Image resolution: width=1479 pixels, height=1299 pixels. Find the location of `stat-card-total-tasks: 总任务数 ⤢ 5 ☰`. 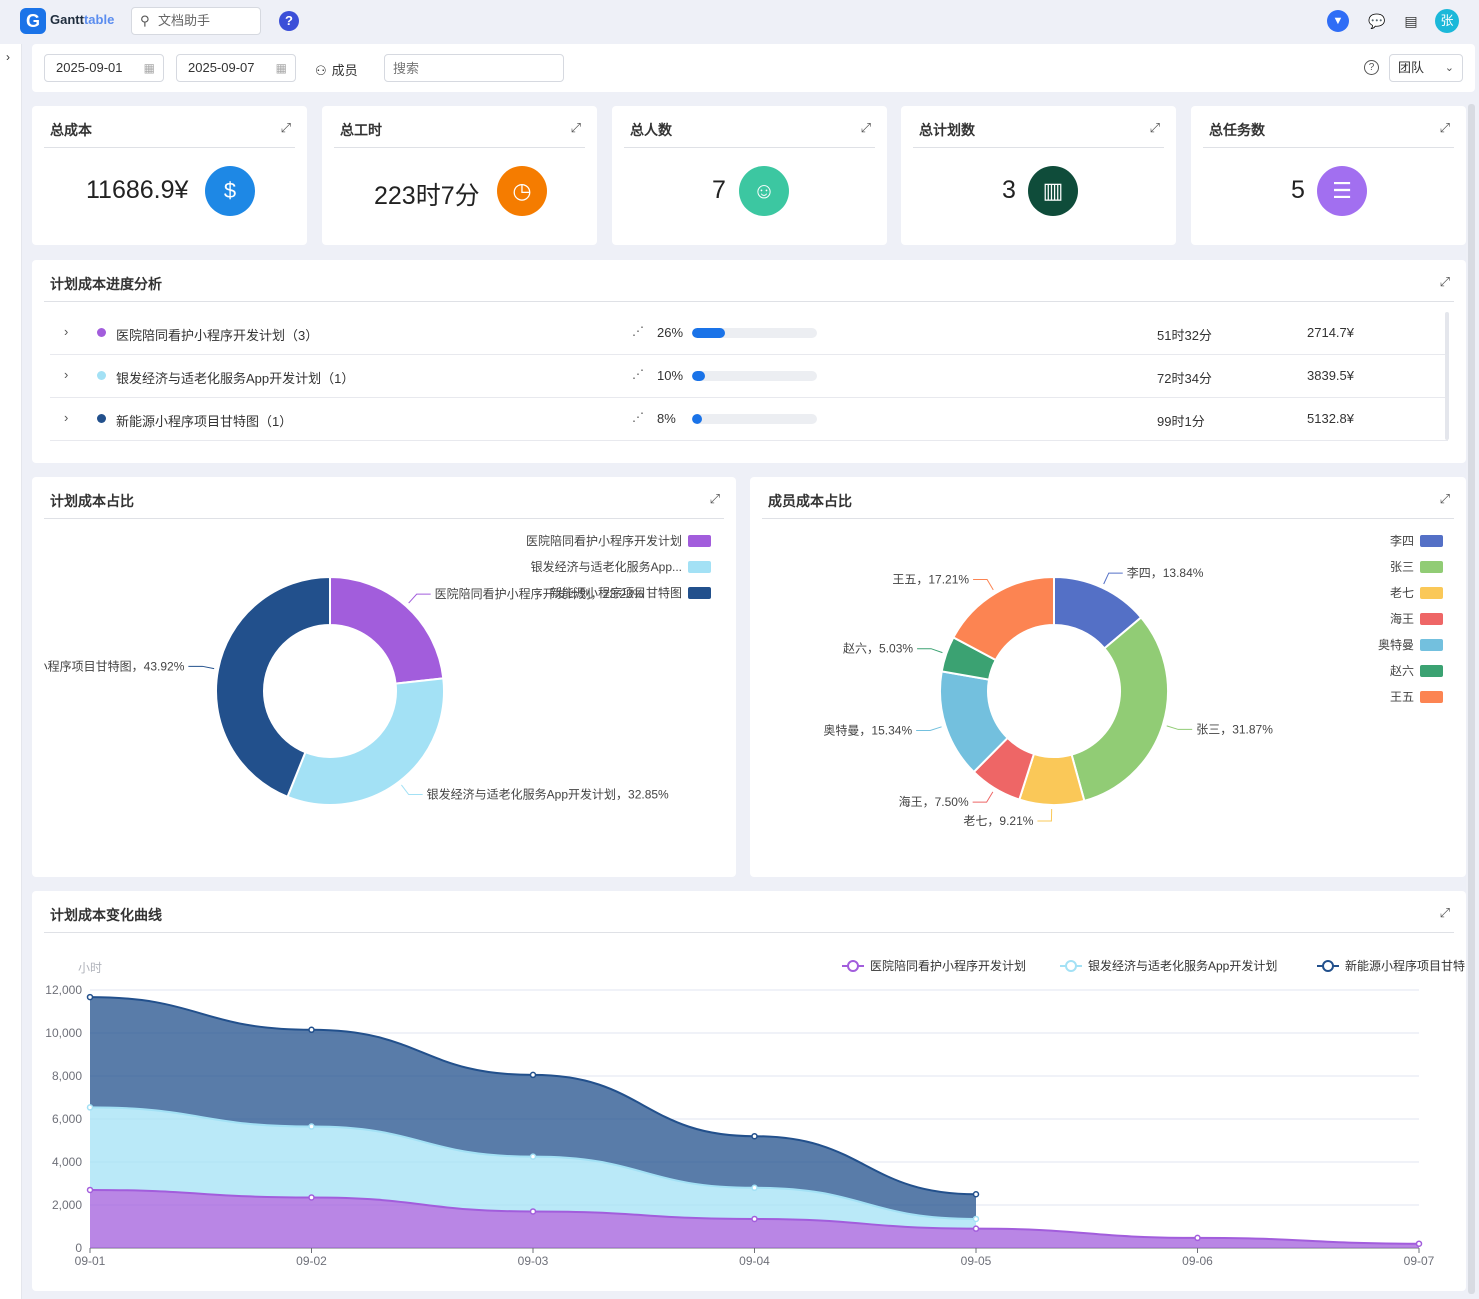

stat-card-total-tasks: 总任务数 ⤢ 5 ☰ is located at coordinates (1328, 175).